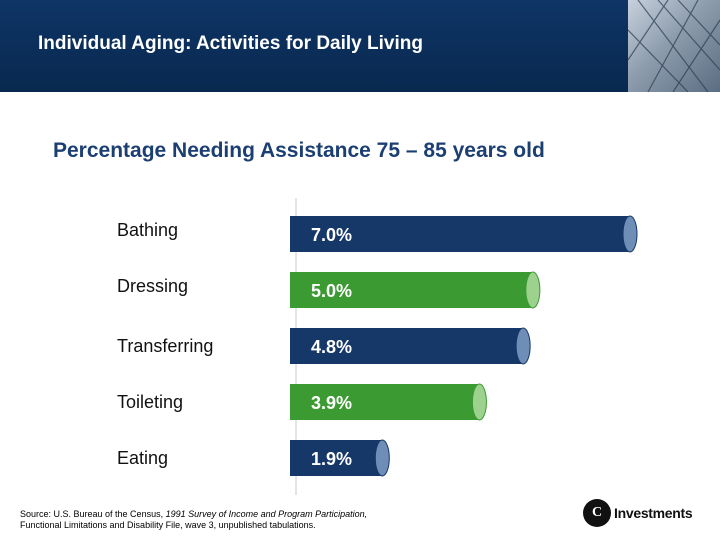 The width and height of the screenshot is (720, 540). I want to click on value-label: 4.8%, so click(331, 347).